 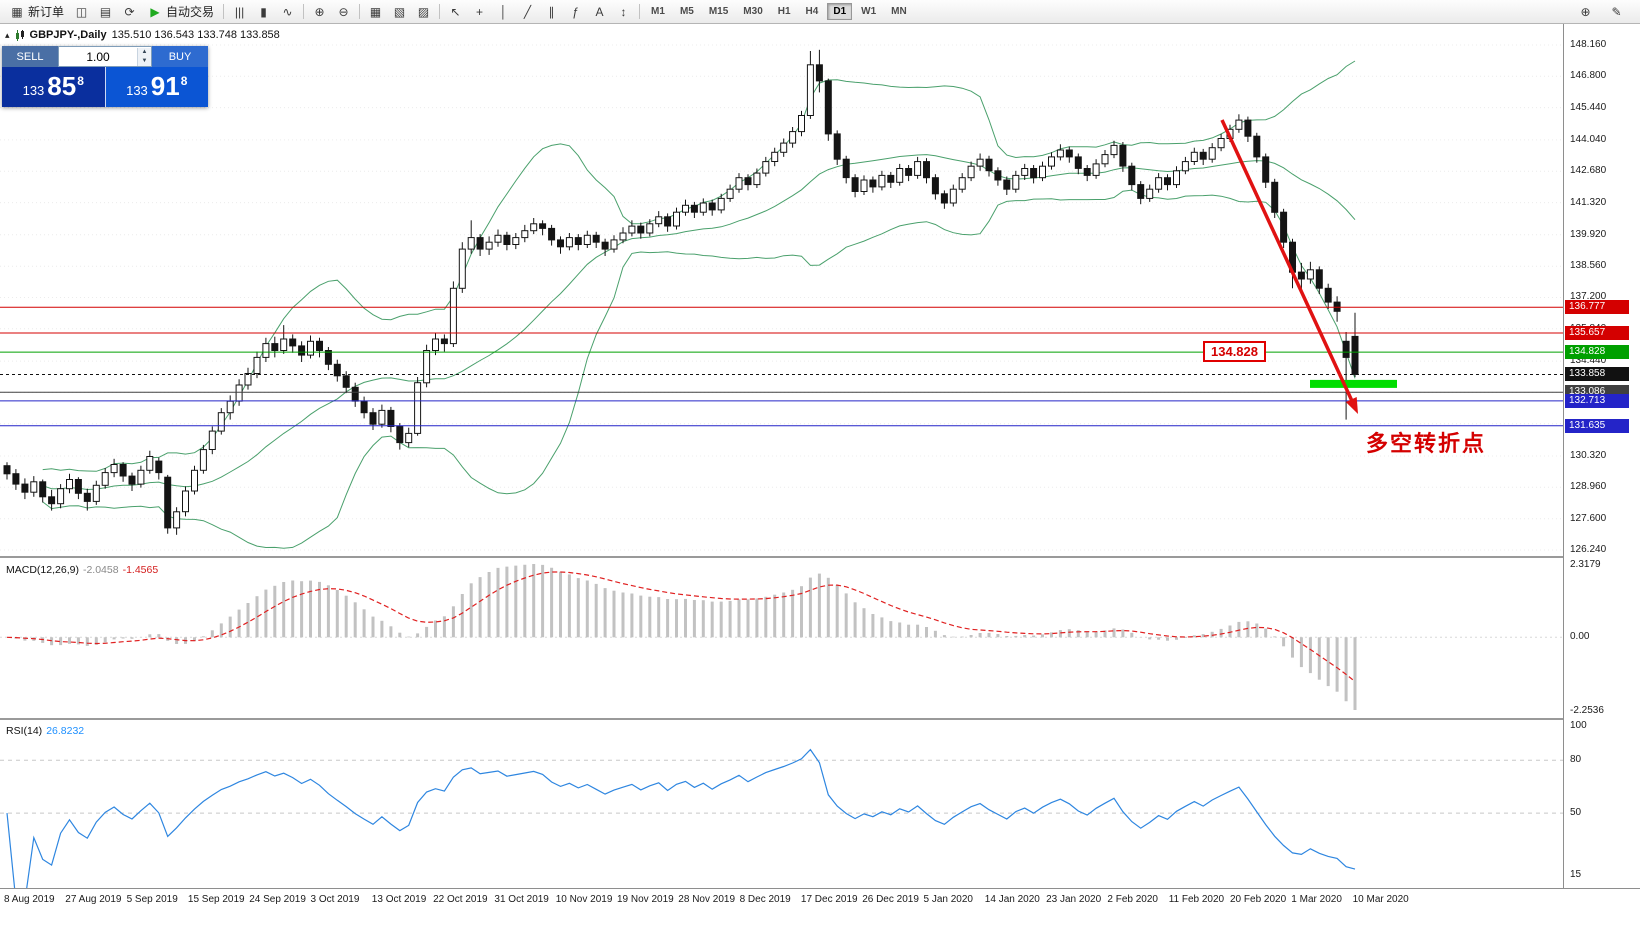 What do you see at coordinates (190, 12) in the screenshot?
I see `autotrade-button-label: 自动交易` at bounding box center [190, 12].